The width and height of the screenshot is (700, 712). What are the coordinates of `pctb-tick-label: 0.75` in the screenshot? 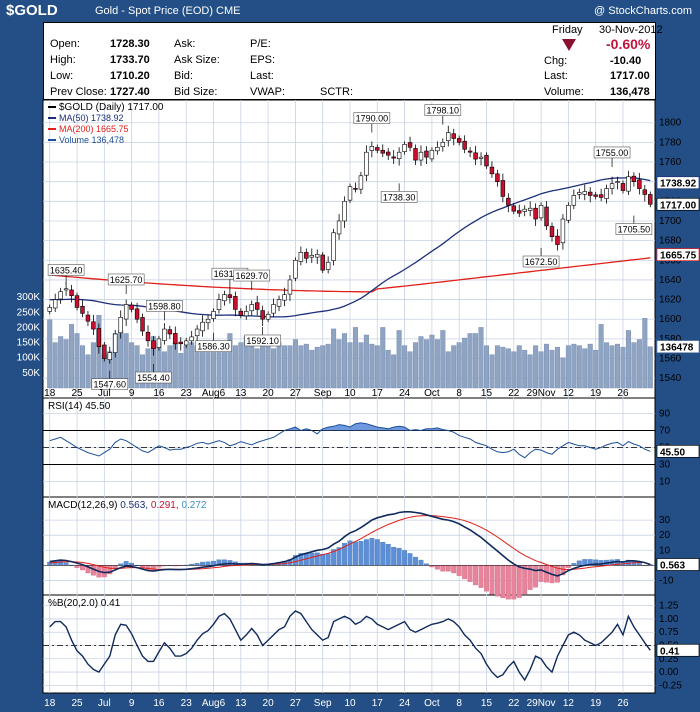 It's located at (669, 632).